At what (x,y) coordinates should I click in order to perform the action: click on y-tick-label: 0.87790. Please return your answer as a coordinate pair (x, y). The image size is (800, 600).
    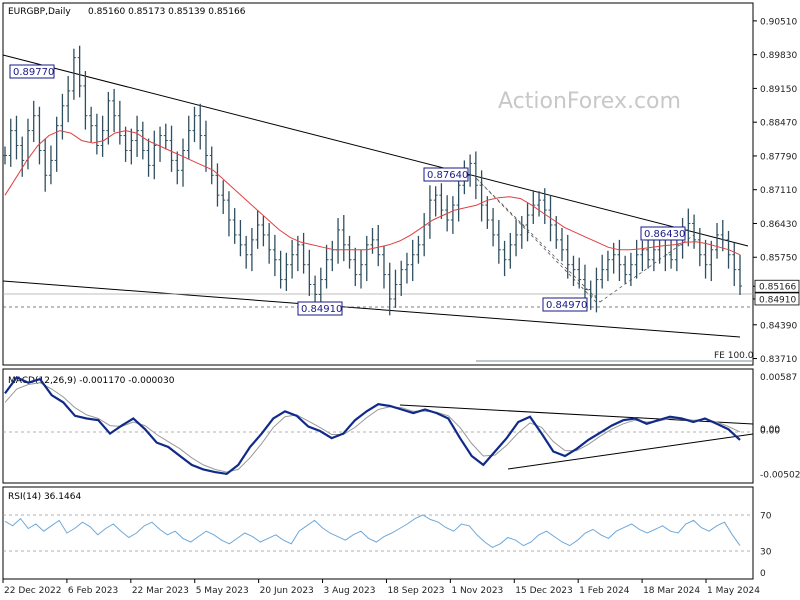
    Looking at the image, I should click on (778, 157).